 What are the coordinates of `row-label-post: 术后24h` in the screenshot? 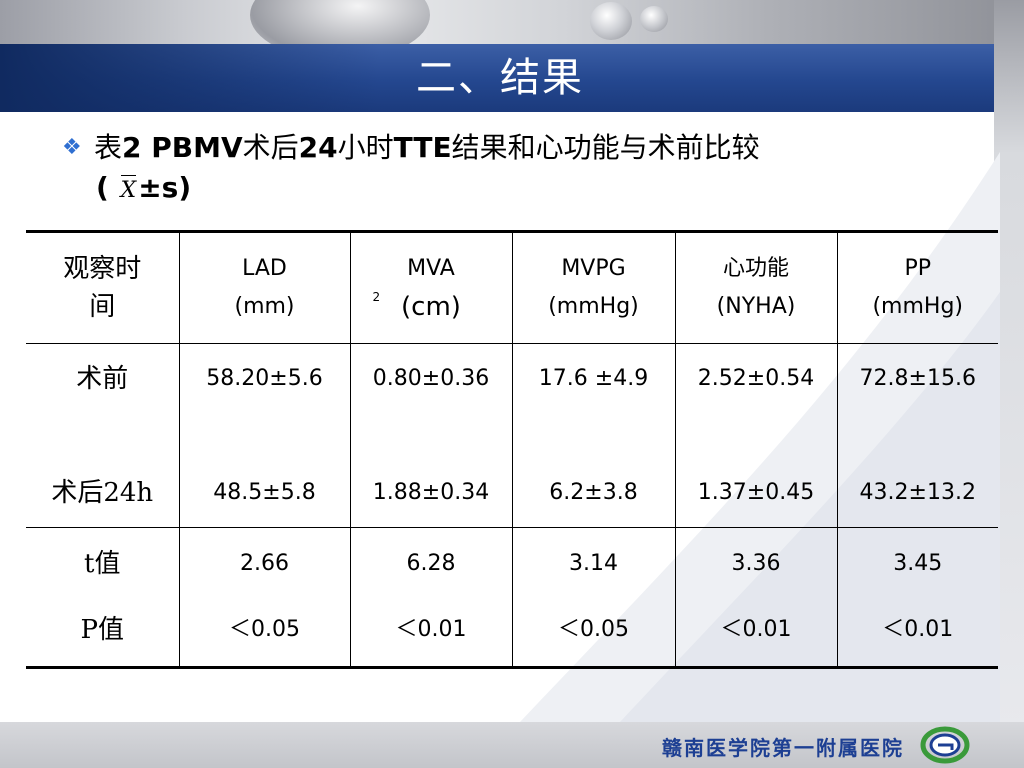 It's located at (102, 492).